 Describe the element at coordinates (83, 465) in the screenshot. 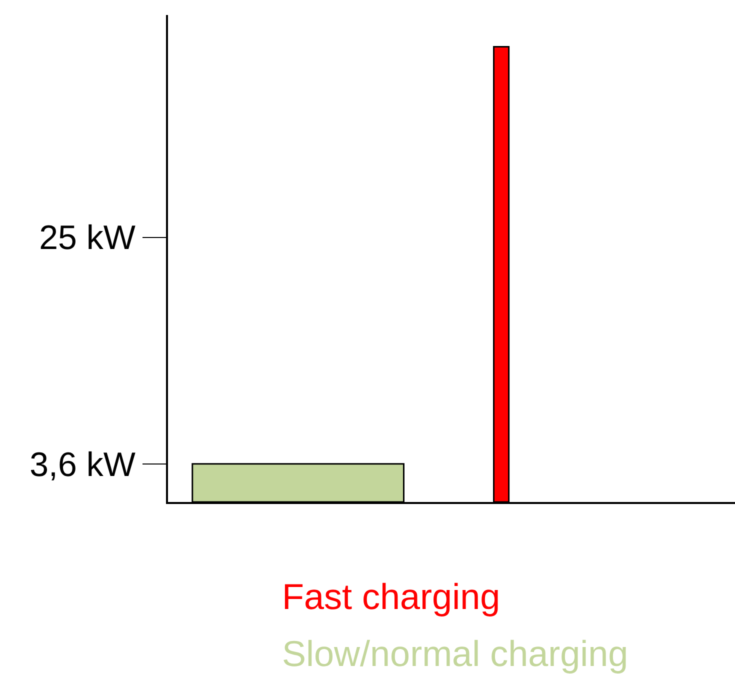

I see `y-tick-label: 3,6 kW` at that location.